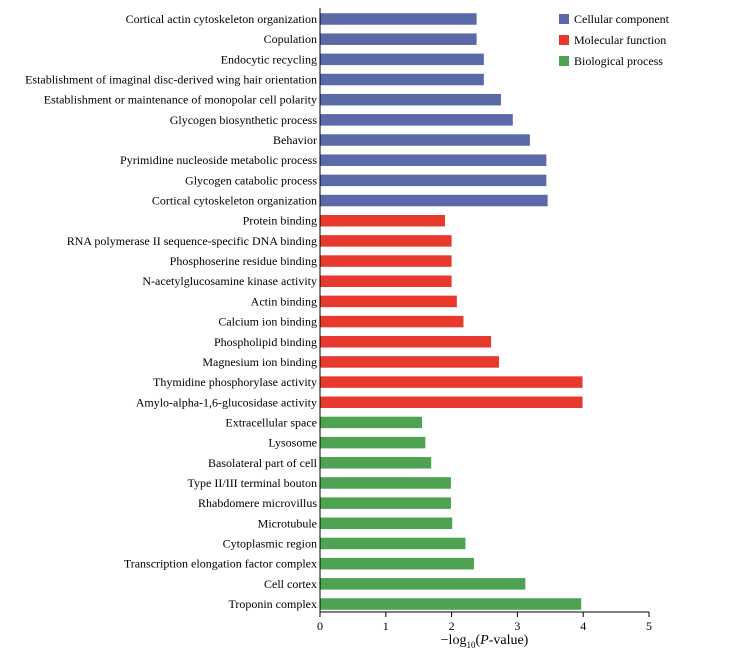 The width and height of the screenshot is (740, 659). Describe the element at coordinates (263, 463) in the screenshot. I see `category-label: Basolateral part of cell` at that location.